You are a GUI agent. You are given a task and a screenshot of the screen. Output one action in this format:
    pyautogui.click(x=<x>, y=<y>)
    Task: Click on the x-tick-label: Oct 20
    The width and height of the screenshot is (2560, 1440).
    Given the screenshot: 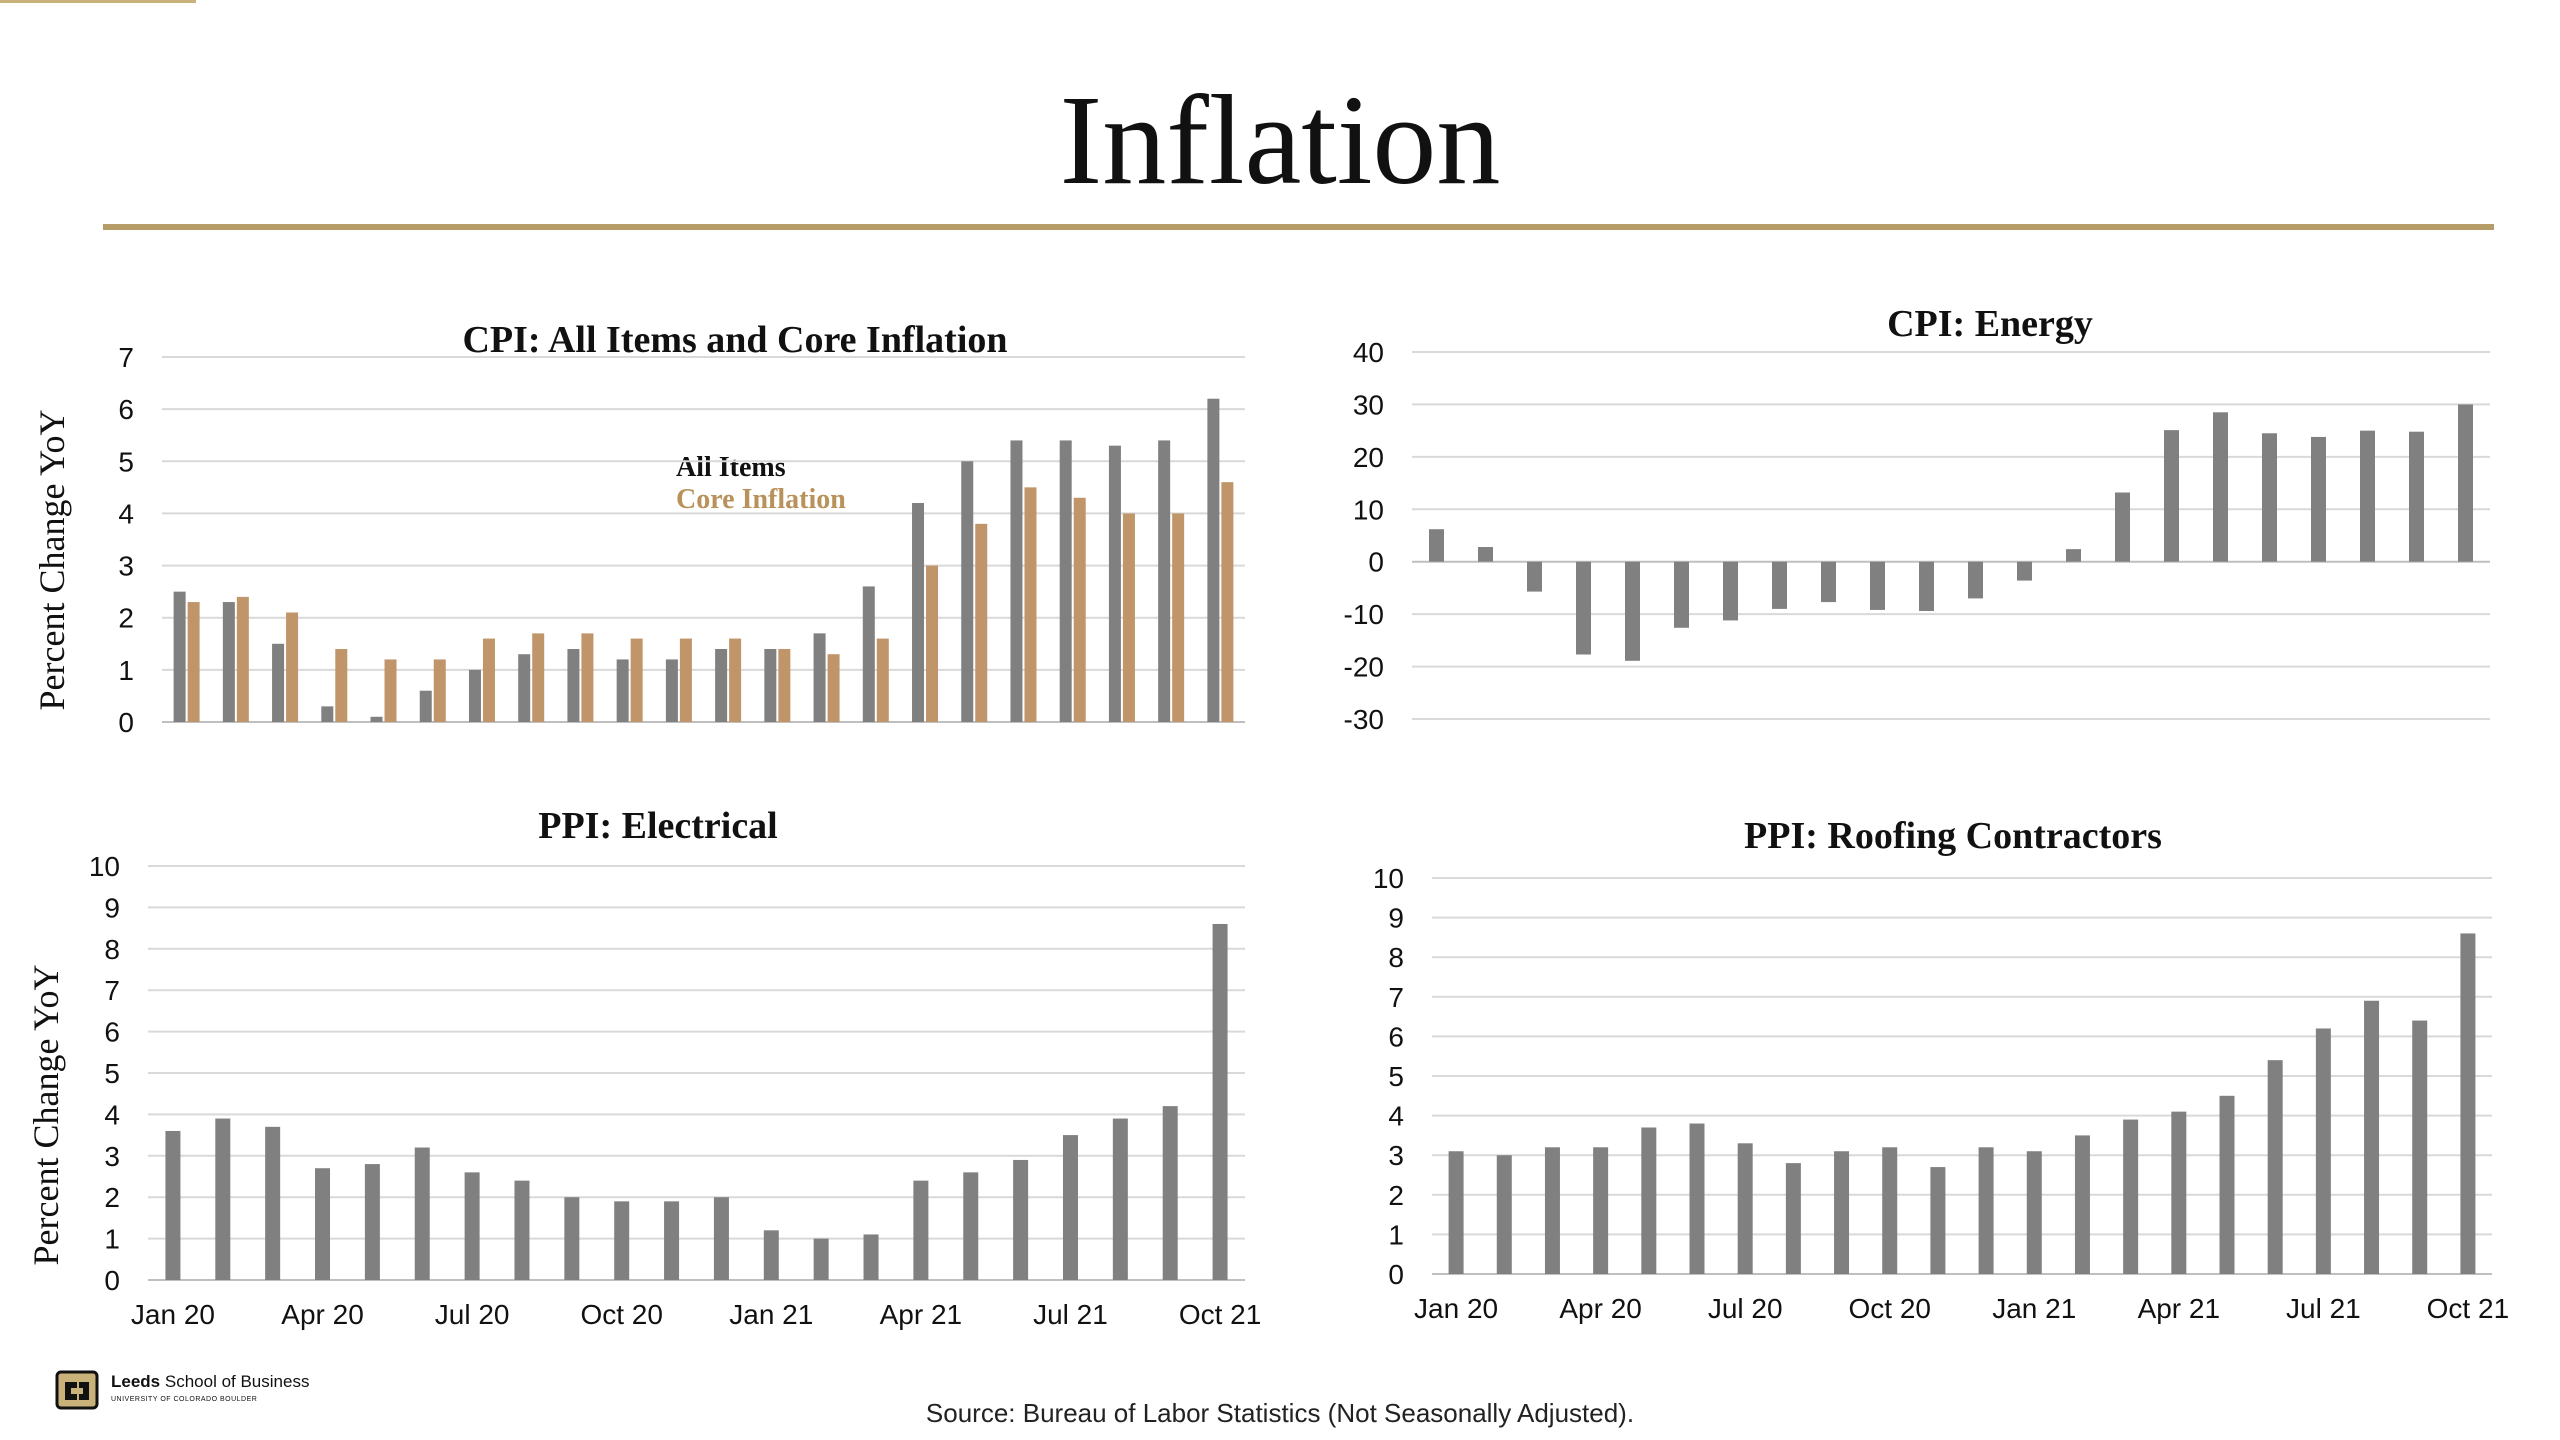 What is the action you would take?
    pyautogui.click(x=1889, y=1308)
    